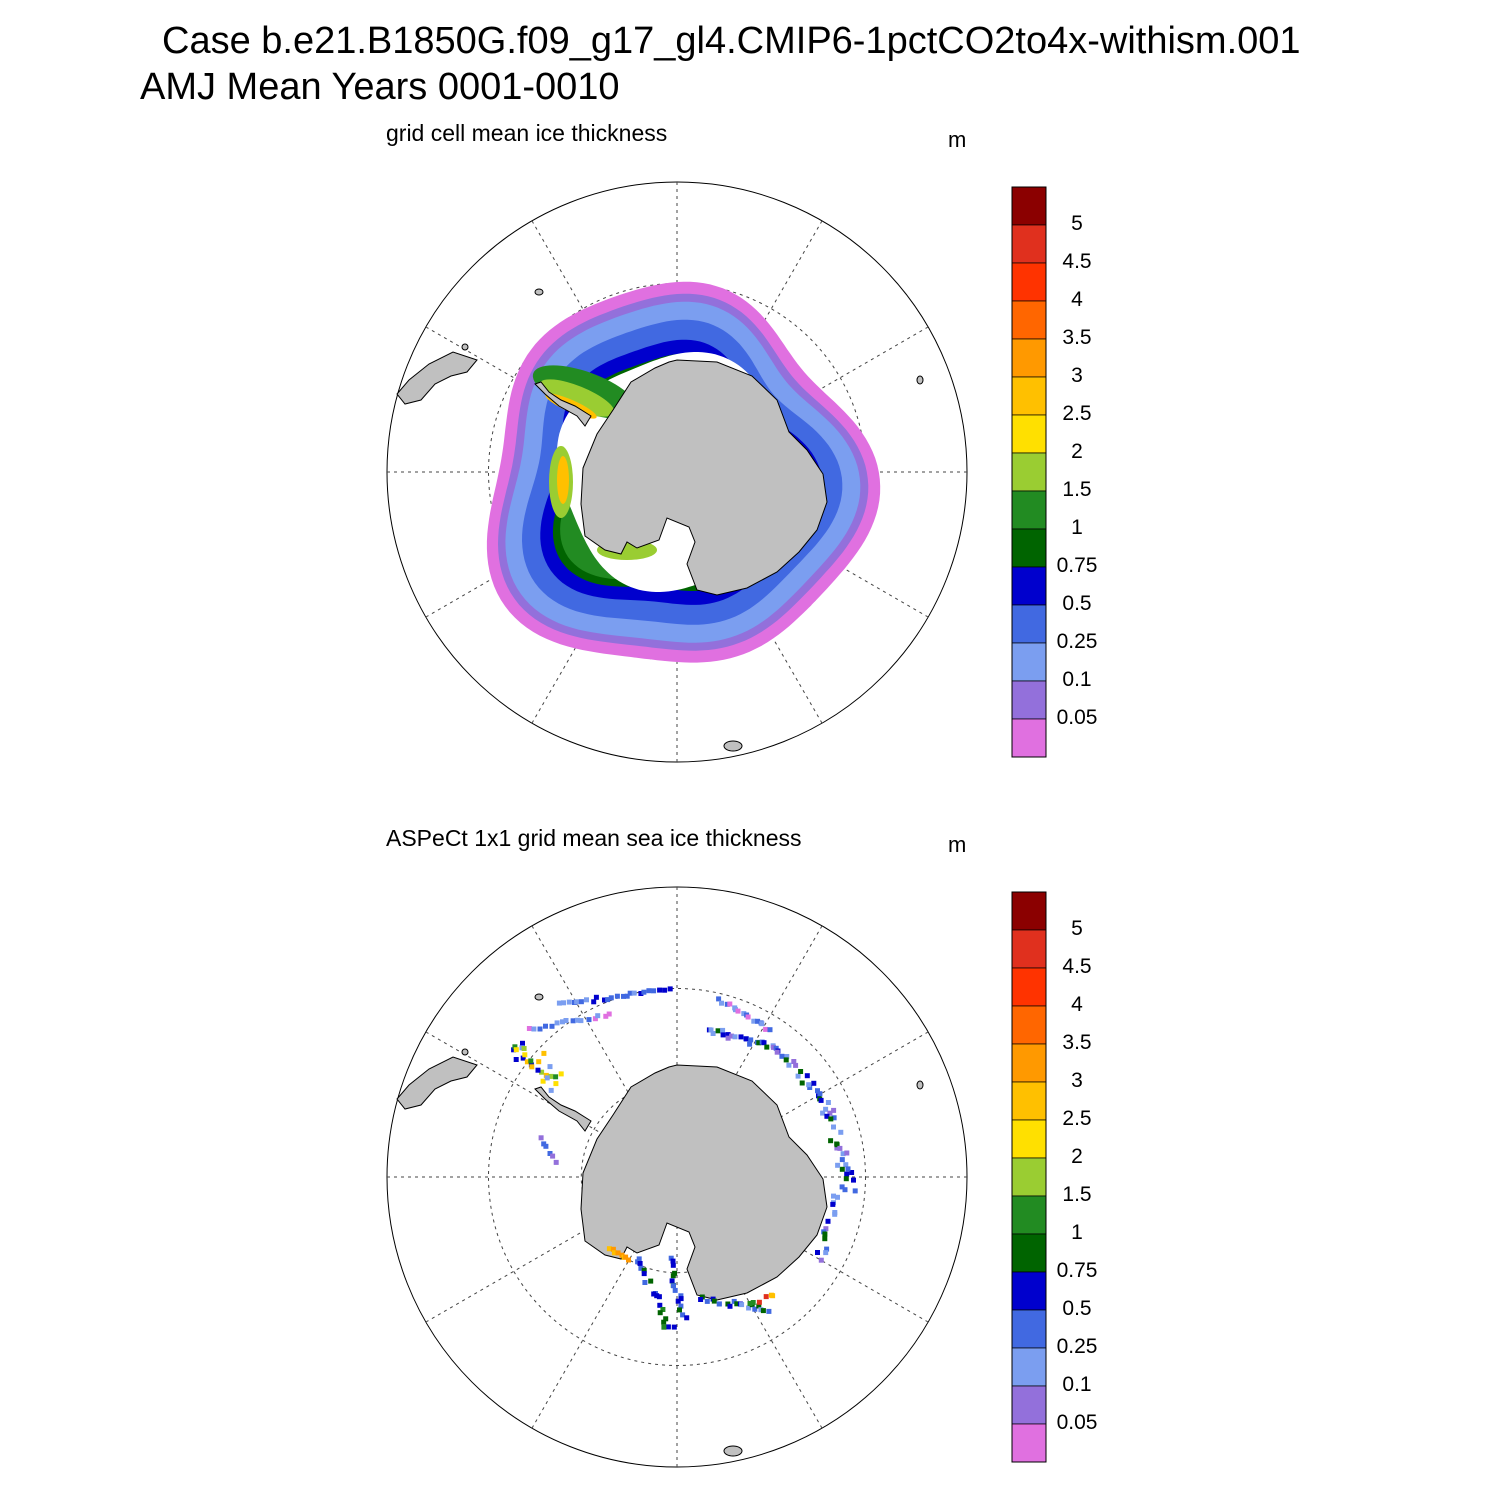 The height and width of the screenshot is (1500, 1500). I want to click on colorbar1-tick-label: 5, so click(1077, 223).